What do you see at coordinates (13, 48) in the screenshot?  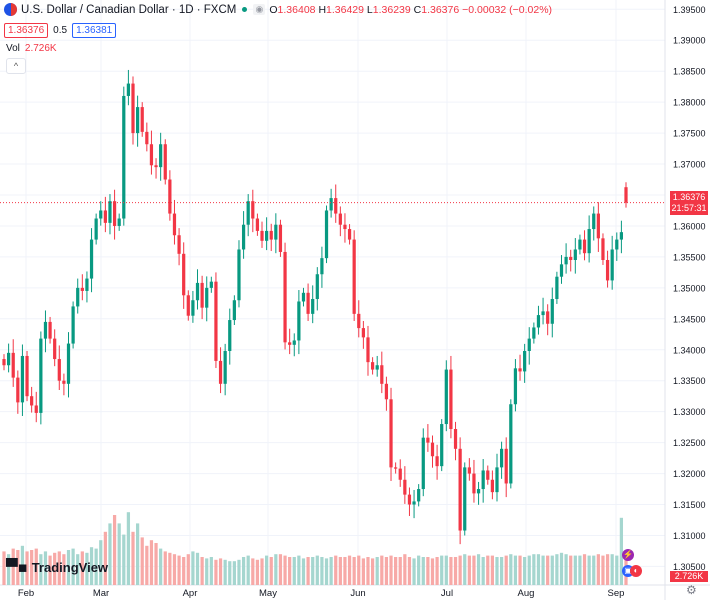 I see `volume-label: Vol` at bounding box center [13, 48].